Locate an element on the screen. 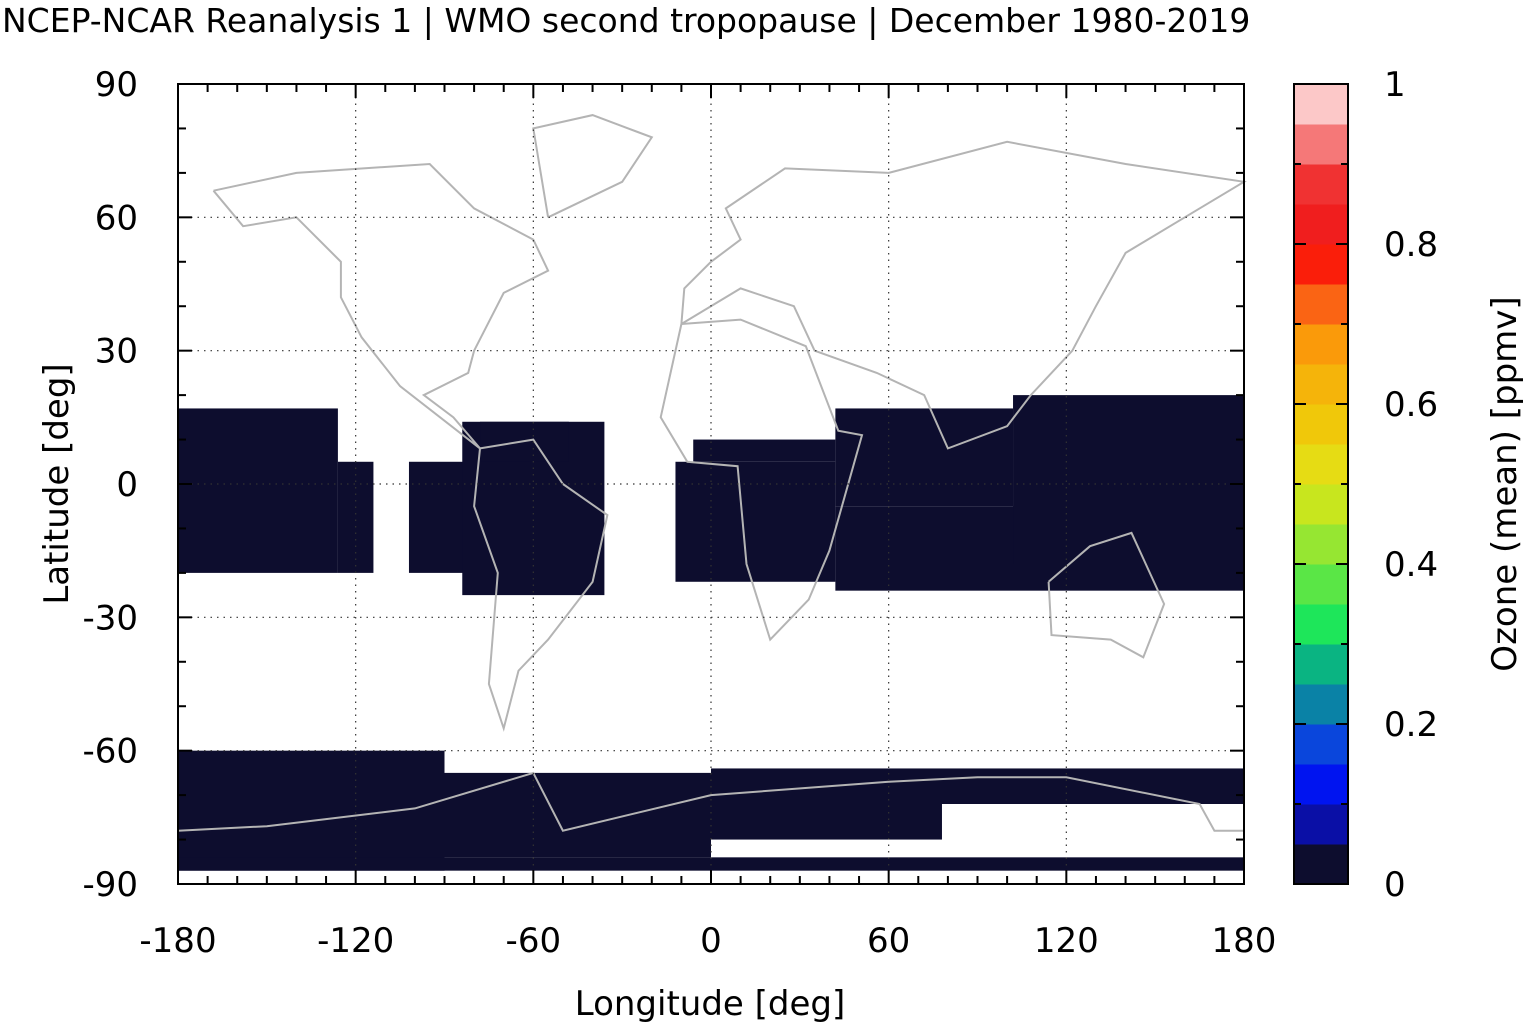 The height and width of the screenshot is (1029, 1530). y-axis-label: Latitude [deg] is located at coordinates (57, 483).